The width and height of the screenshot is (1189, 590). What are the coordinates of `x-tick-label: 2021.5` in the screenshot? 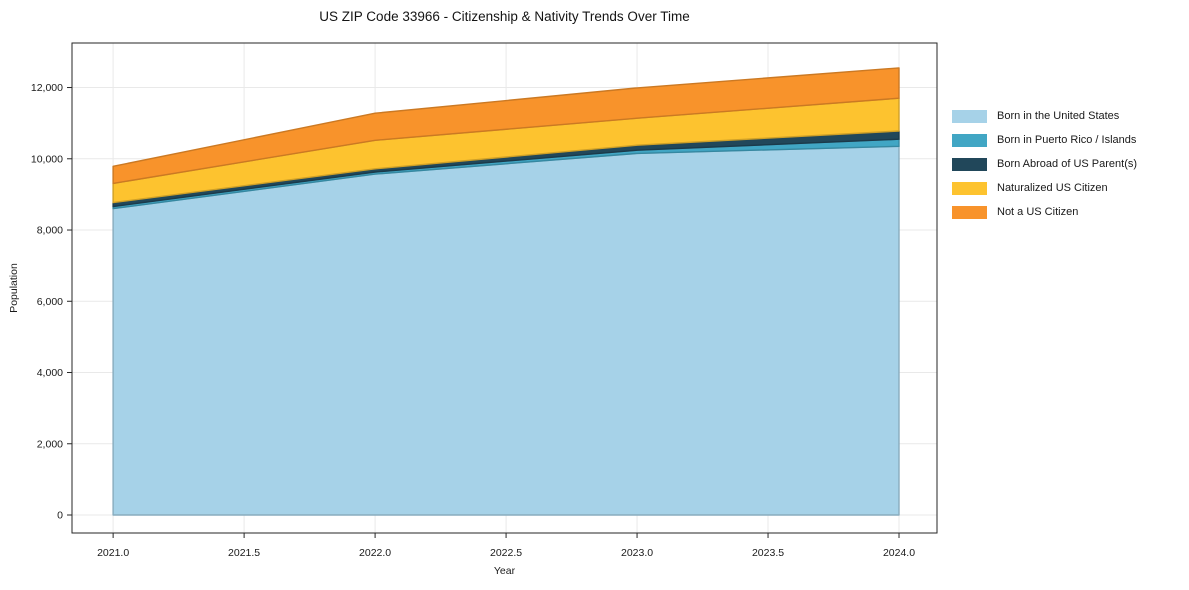 It's located at (244, 553).